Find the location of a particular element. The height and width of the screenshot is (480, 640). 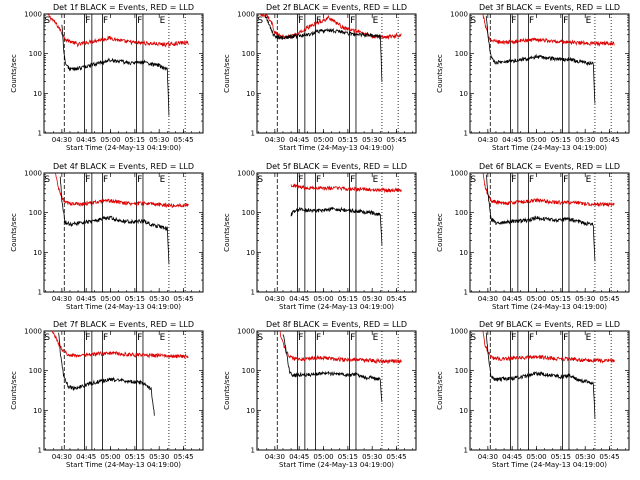

panel-title: Det 2f BLACK = Events, RED = LLD is located at coordinates (336, 7).